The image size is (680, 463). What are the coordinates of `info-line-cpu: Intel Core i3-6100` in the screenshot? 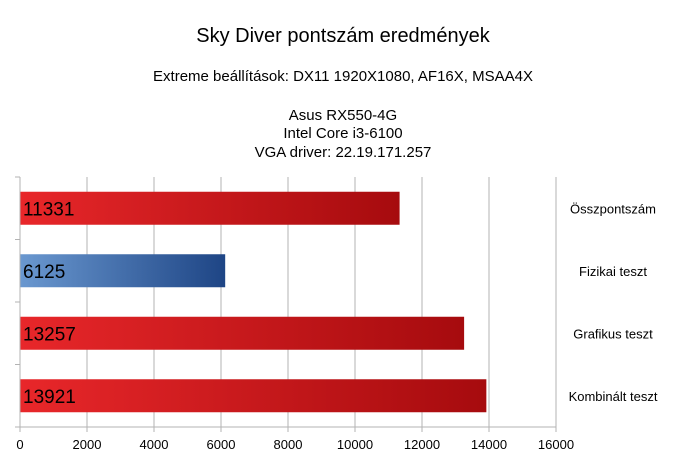 It's located at (342, 133).